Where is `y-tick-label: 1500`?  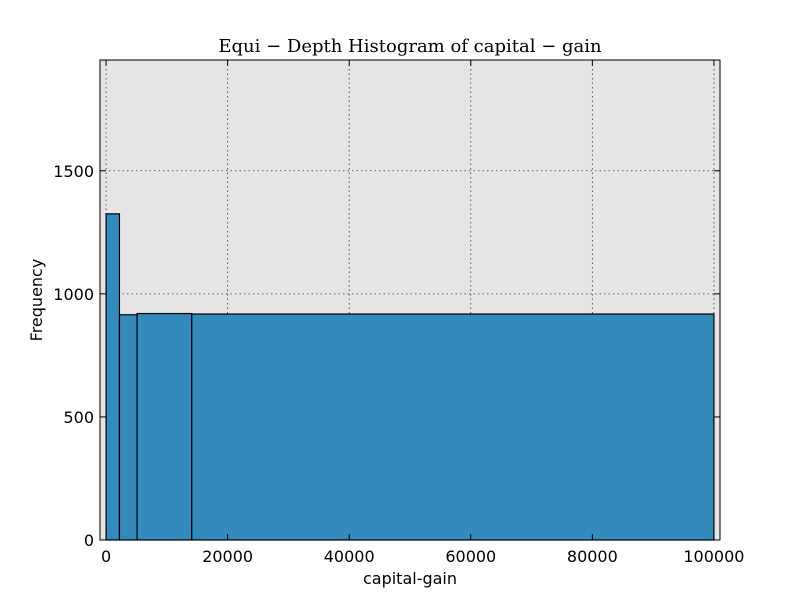
y-tick-label: 1500 is located at coordinates (73, 171).